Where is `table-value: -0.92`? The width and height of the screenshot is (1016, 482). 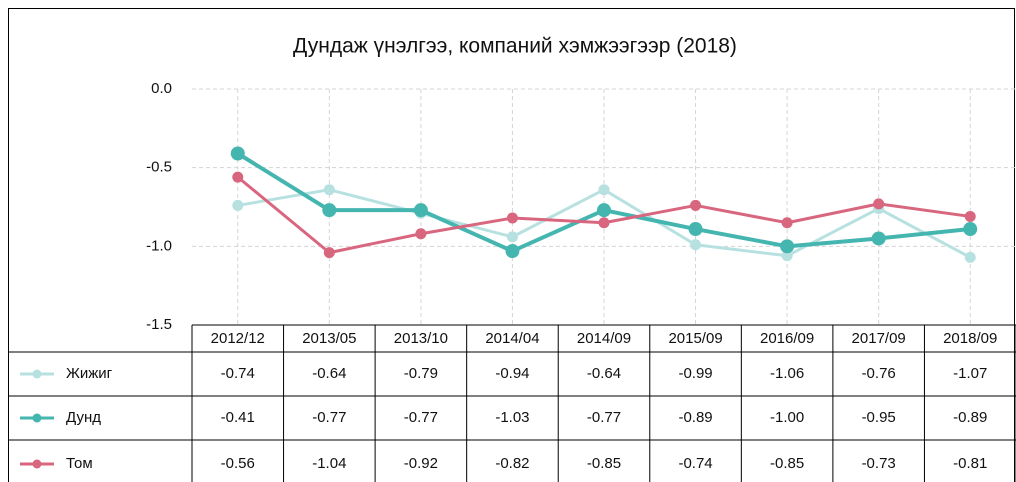 table-value: -0.92 is located at coordinates (421, 463).